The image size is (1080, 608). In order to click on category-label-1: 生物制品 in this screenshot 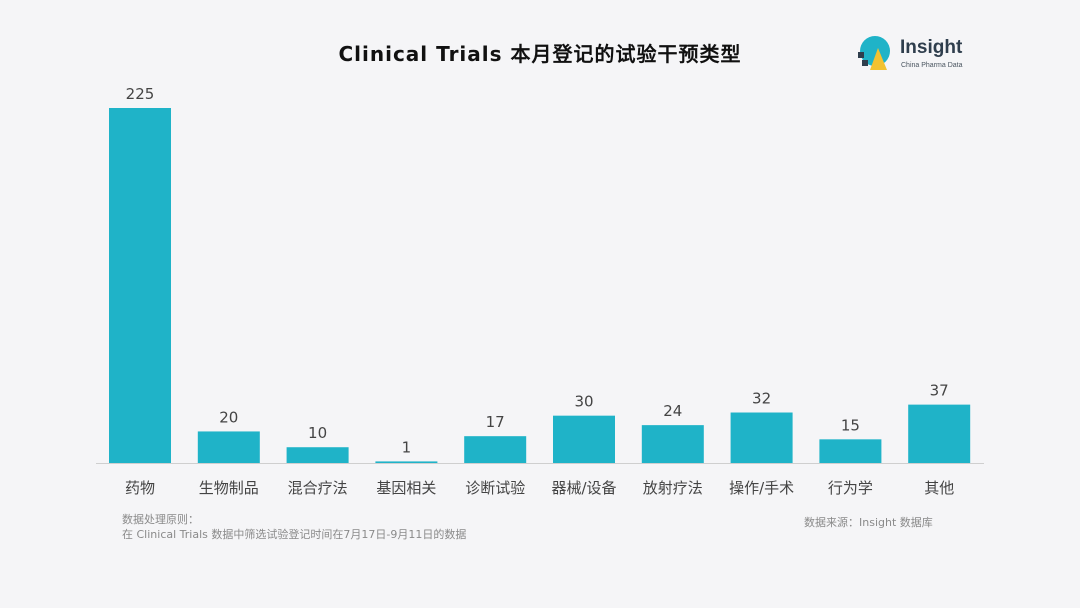, I will do `click(229, 488)`.